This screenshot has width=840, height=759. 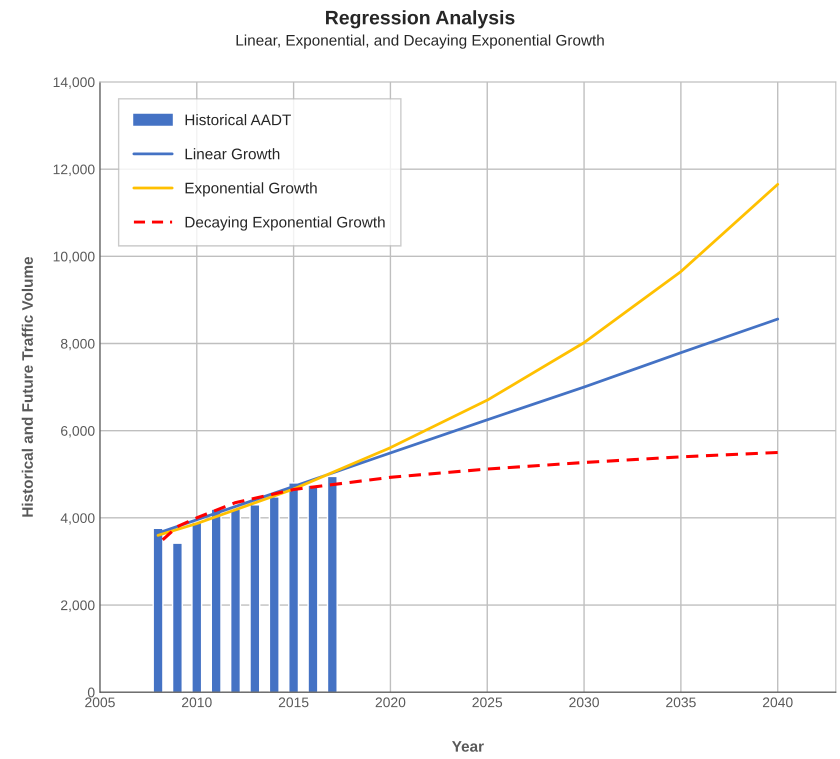 What do you see at coordinates (238, 120) in the screenshot?
I see `legend-label: Historical AADT` at bounding box center [238, 120].